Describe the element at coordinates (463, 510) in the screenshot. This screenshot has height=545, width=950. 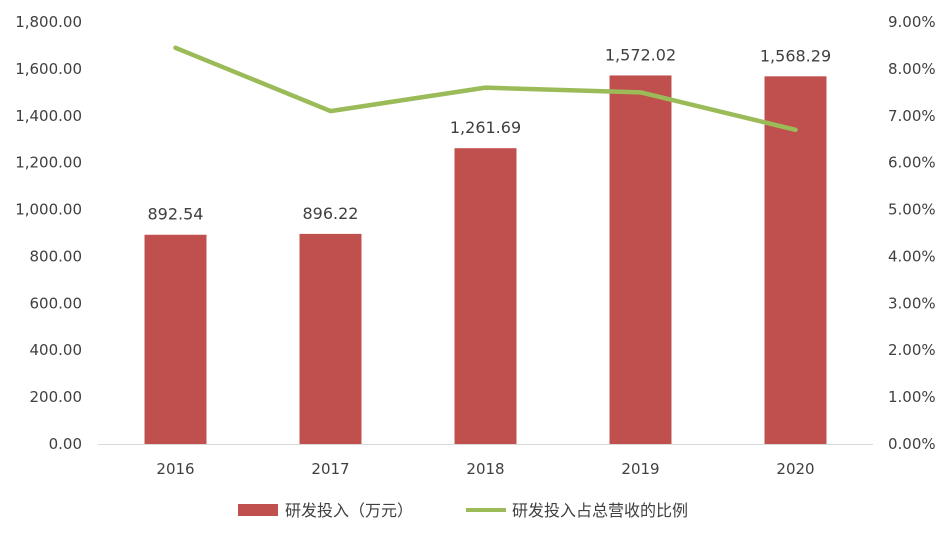
I see `legend: 研发投入（万元） 研发投入占总营收的比例` at that location.